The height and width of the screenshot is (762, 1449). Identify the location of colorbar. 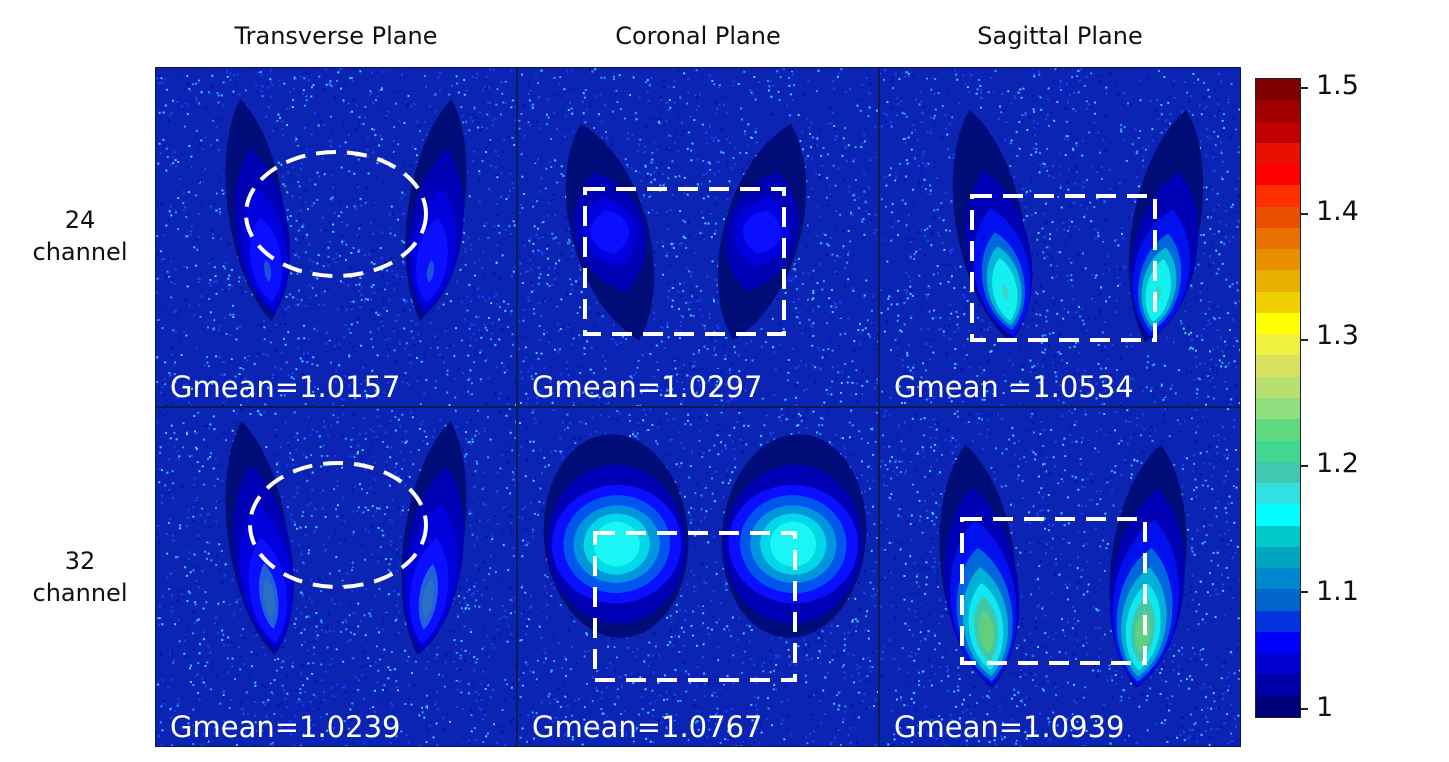
(1278, 398).